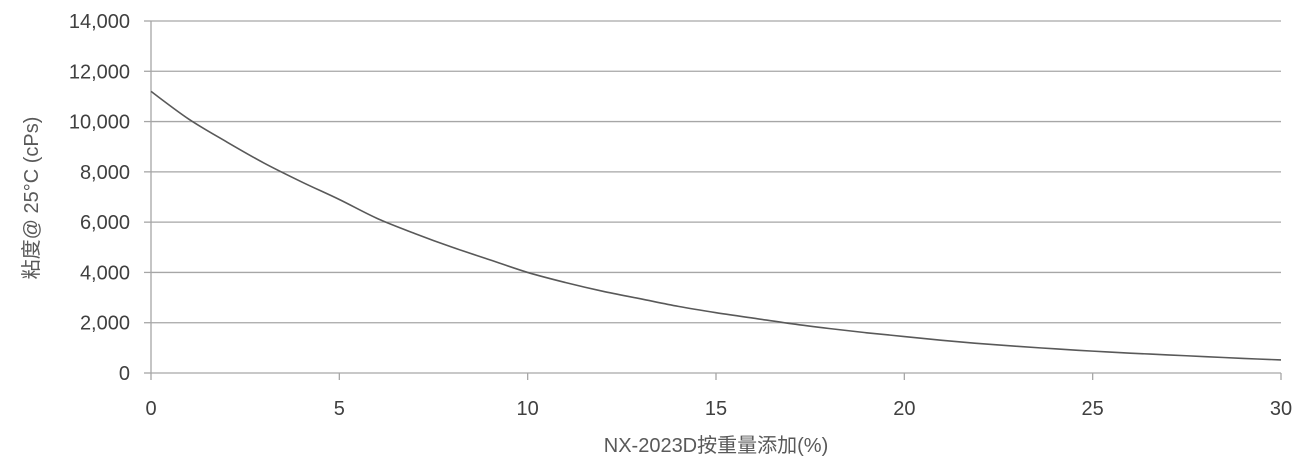 Image resolution: width=1296 pixels, height=462 pixels. I want to click on y-axis-title: 粘度@ 25°C (cPs), so click(31, 198).